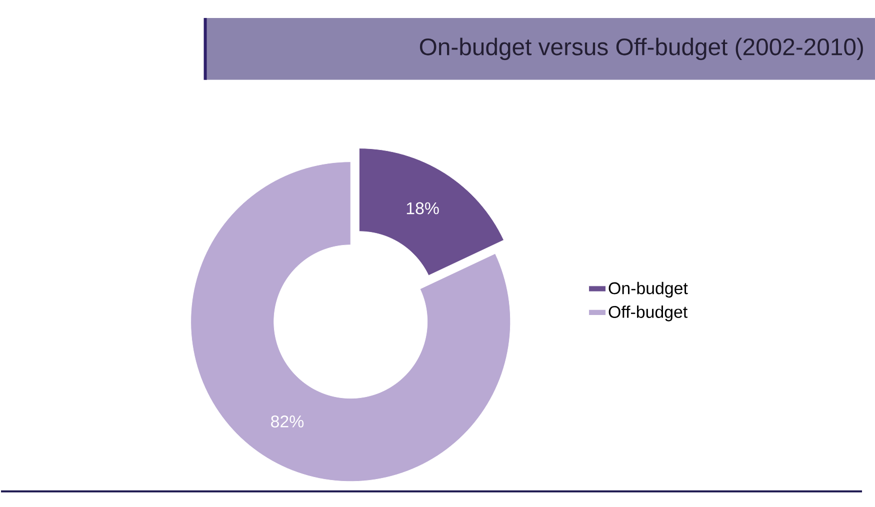 The height and width of the screenshot is (507, 875). Describe the element at coordinates (287, 421) in the screenshot. I see `data-label: 82%` at that location.